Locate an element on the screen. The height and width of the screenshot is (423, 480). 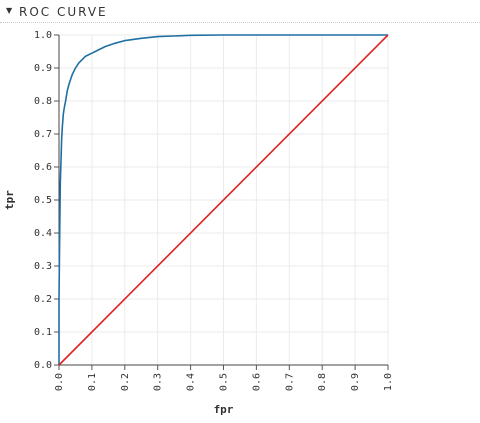
caret-down-icon: ▼ is located at coordinates (9, 10).